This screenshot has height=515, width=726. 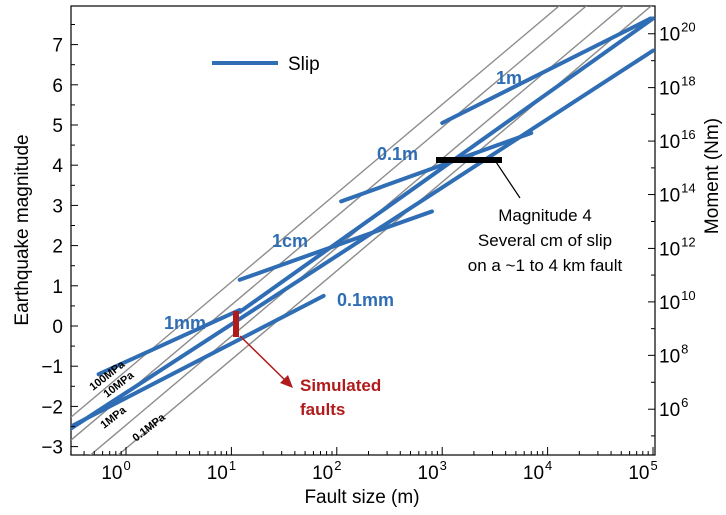 What do you see at coordinates (57, 206) in the screenshot?
I see `y-tick-label-4: 3` at bounding box center [57, 206].